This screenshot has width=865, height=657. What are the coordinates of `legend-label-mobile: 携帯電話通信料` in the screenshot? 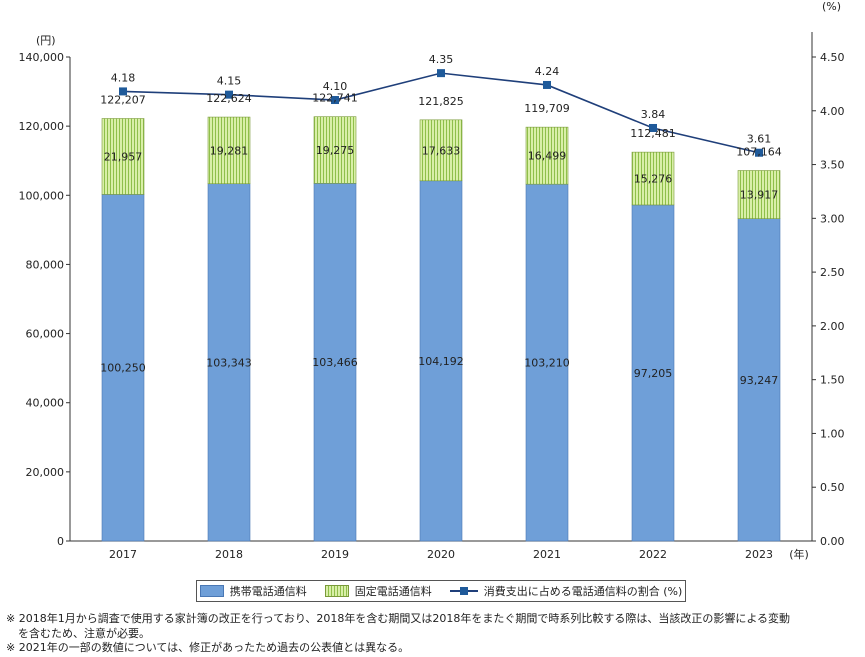 It's located at (268, 591).